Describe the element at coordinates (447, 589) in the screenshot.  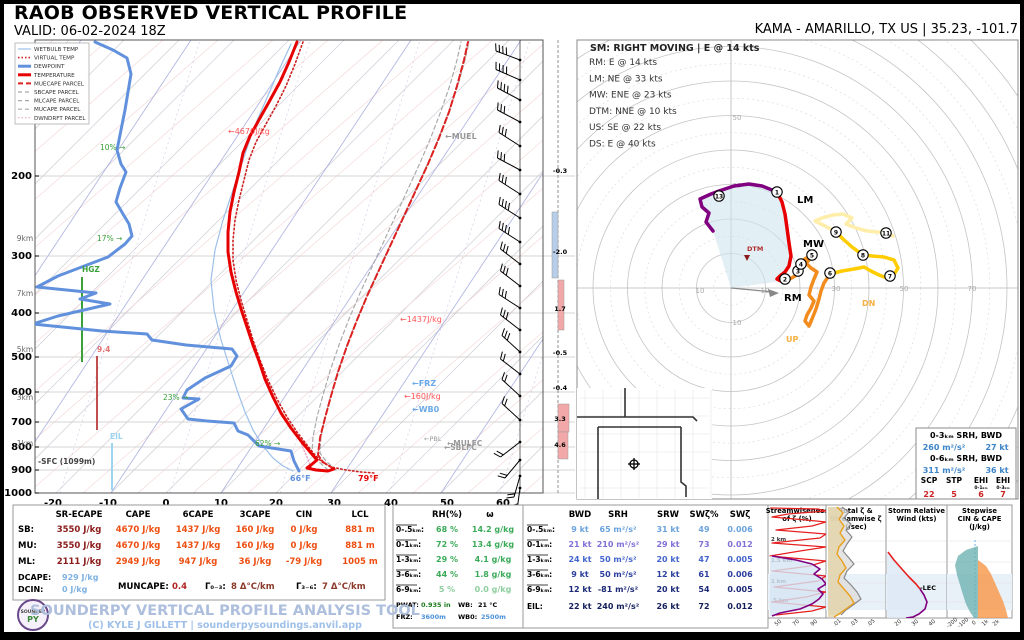
I see `rh-value: 5 %` at that location.